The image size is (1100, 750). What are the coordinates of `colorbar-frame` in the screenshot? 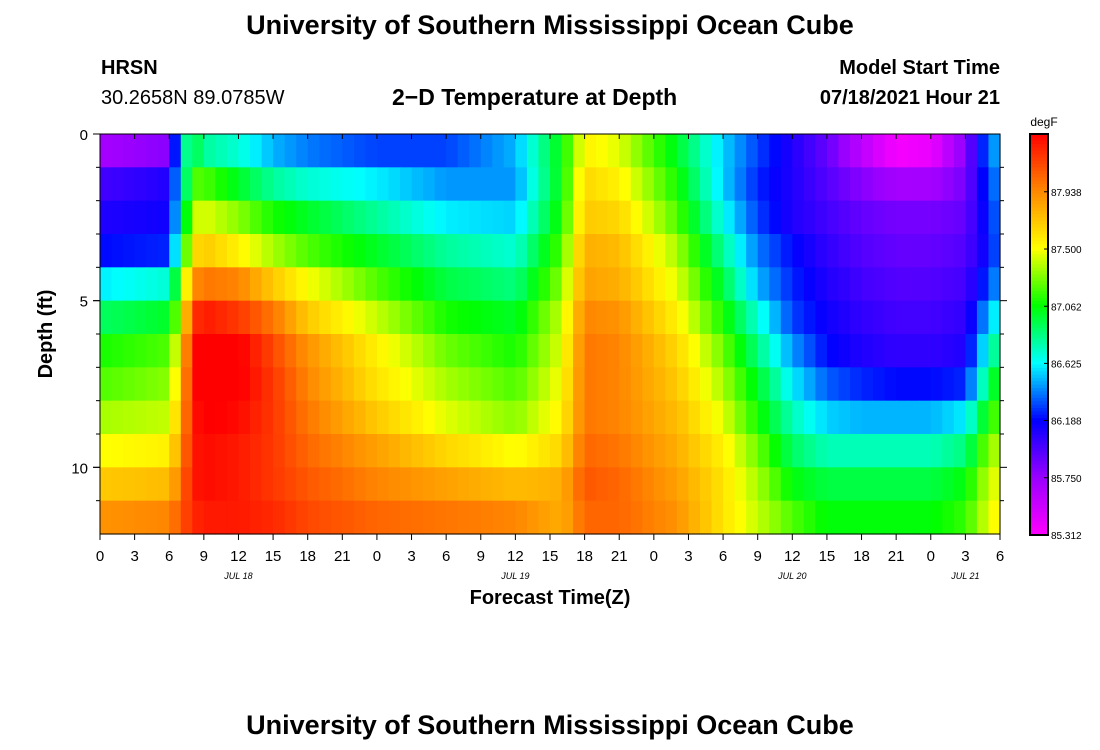 It's located at (1039, 334).